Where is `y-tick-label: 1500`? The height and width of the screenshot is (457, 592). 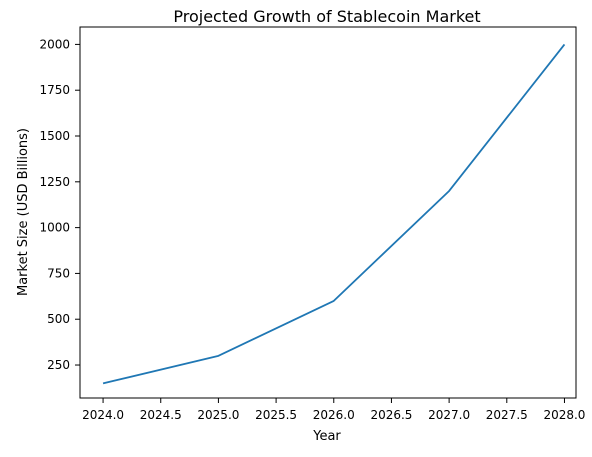 y-tick-label: 1500 is located at coordinates (54, 136).